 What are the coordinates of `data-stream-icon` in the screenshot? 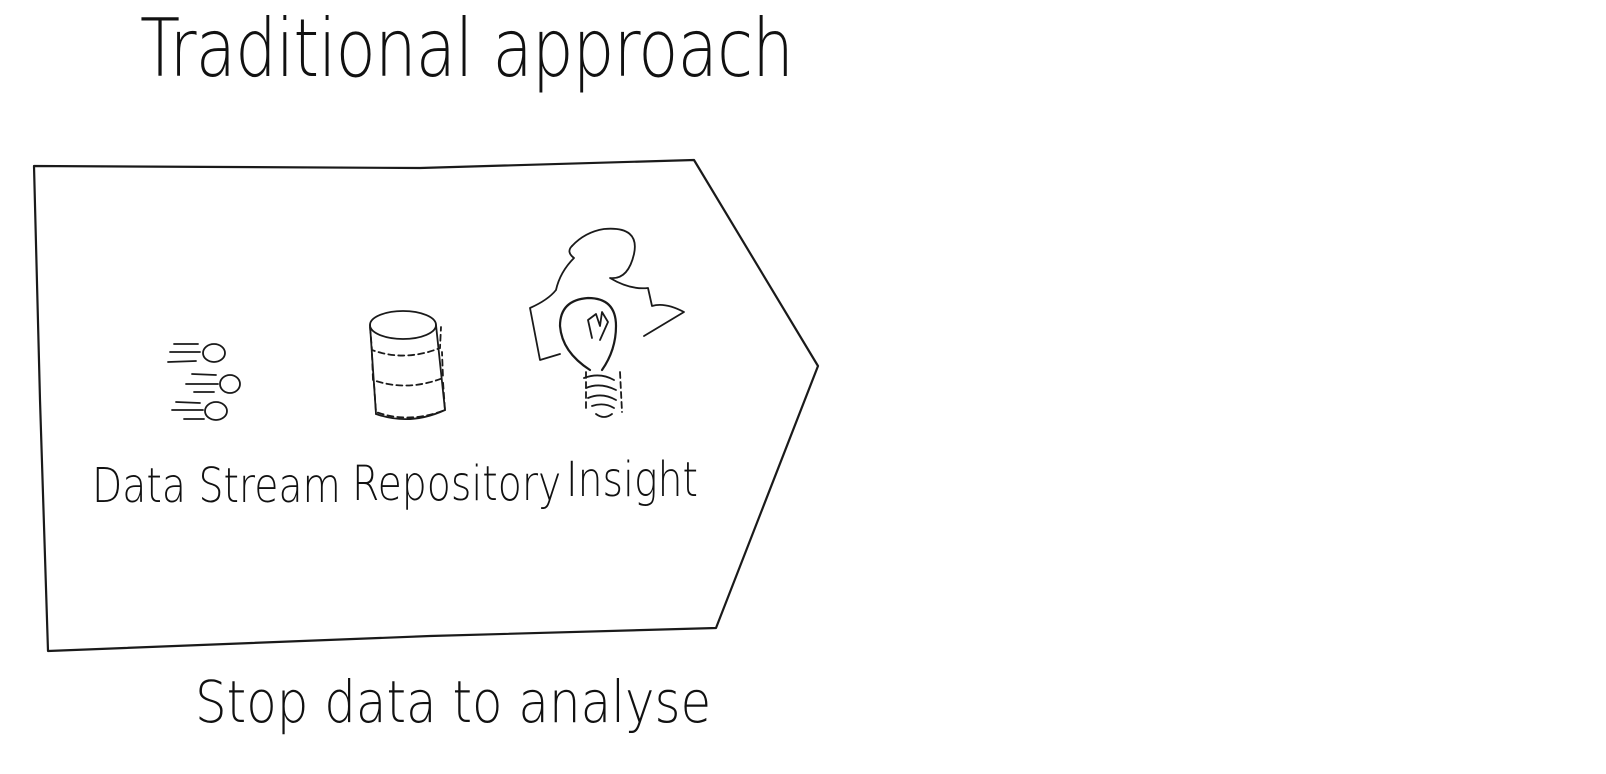 It's located at (204, 382).